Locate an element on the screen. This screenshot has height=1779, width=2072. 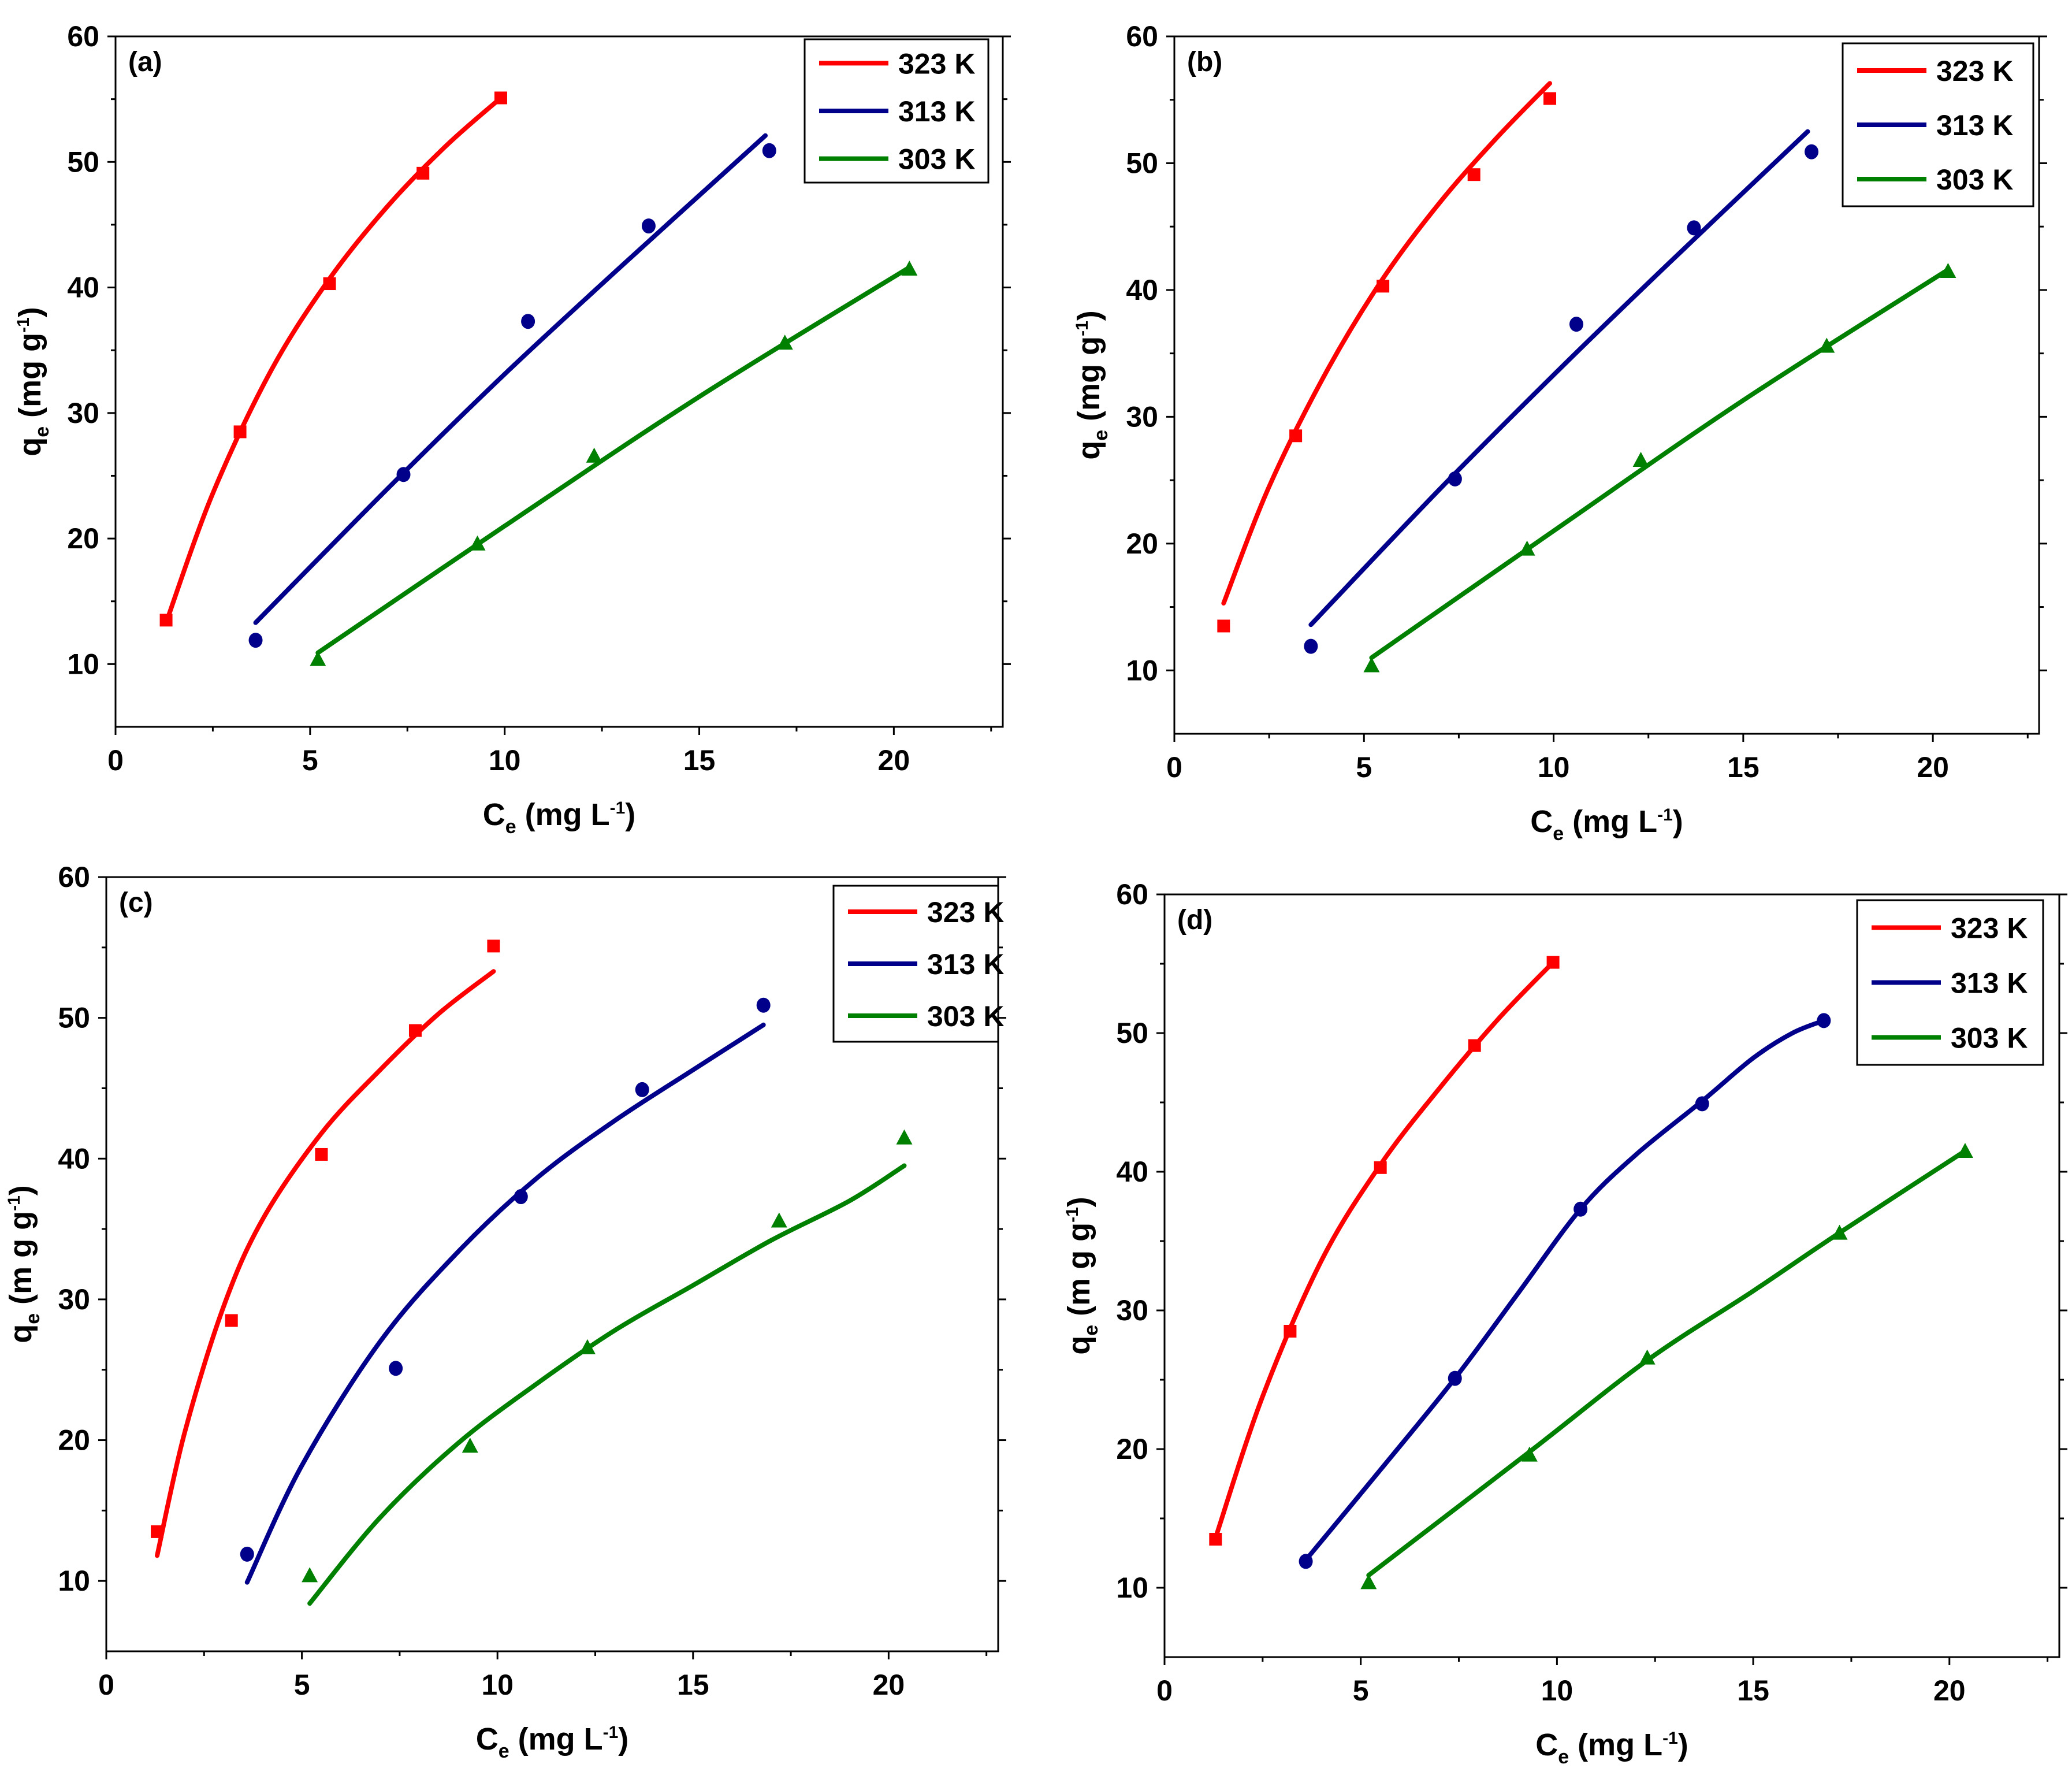
panel-label: (d) is located at coordinates (1194, 920).